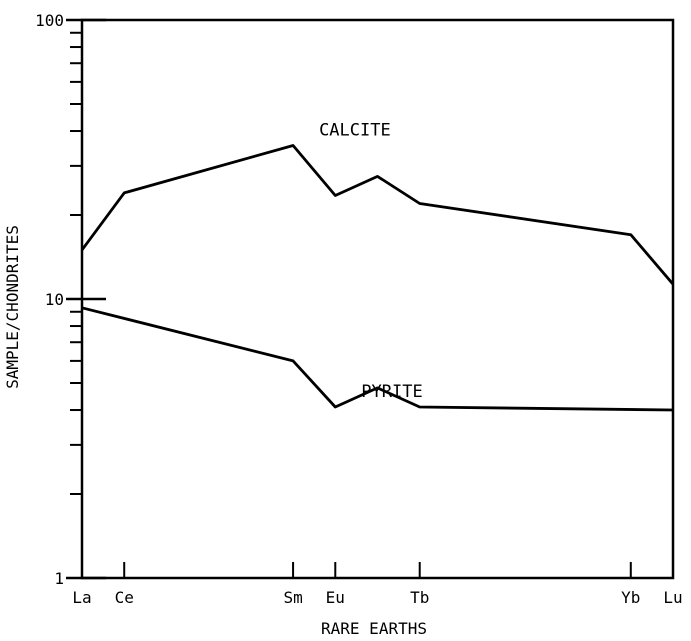 Image resolution: width=691 pixels, height=641 pixels. I want to click on y-minor-ticks, so click(76, 263).